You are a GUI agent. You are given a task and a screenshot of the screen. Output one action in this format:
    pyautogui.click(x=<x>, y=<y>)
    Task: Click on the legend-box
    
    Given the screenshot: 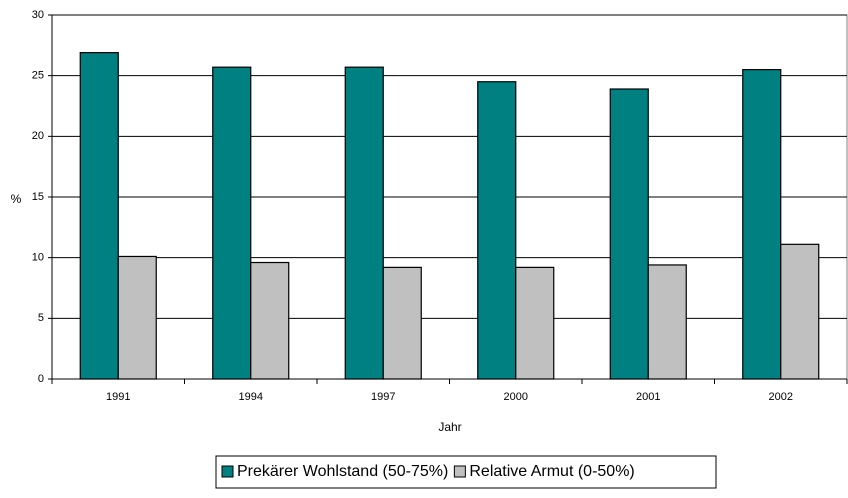 What is the action you would take?
    pyautogui.click(x=466, y=472)
    